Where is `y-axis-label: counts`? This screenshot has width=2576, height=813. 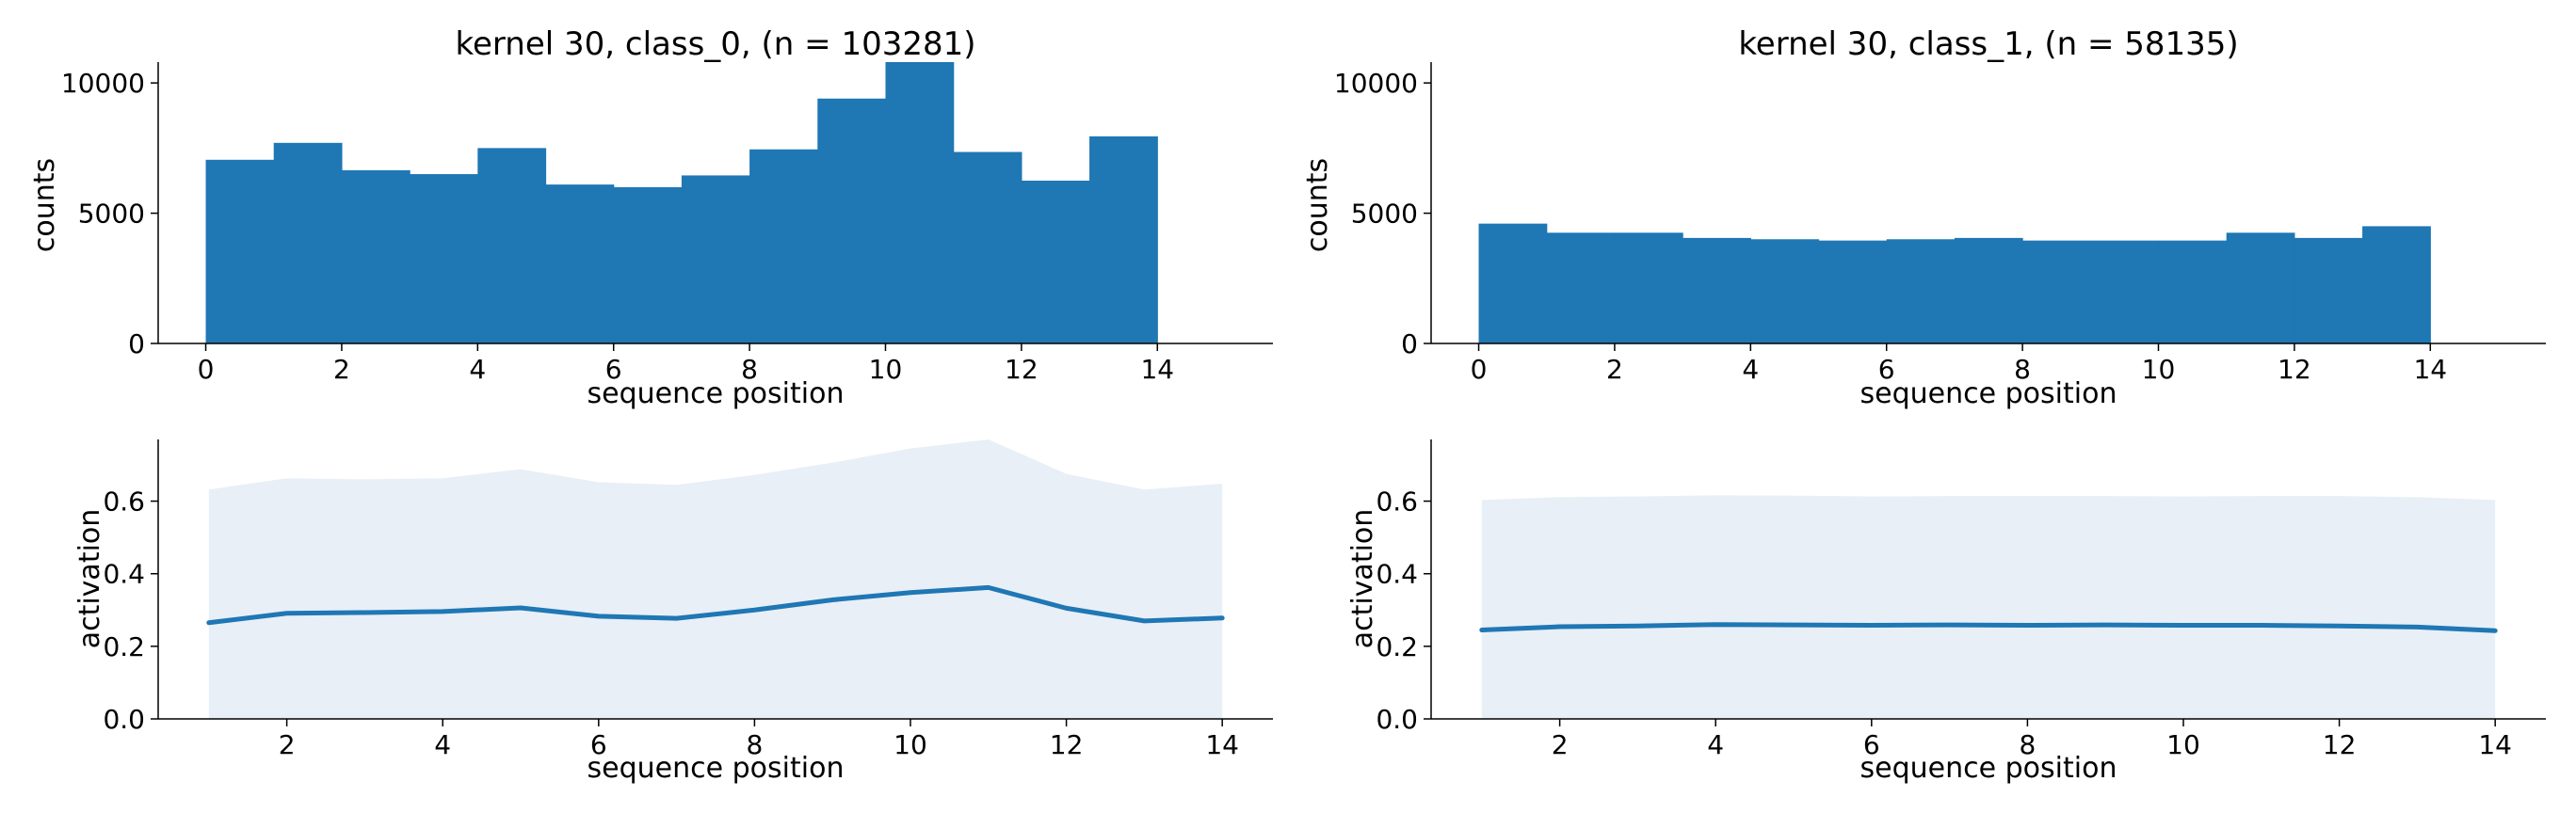
y-axis-label: counts is located at coordinates (1317, 205).